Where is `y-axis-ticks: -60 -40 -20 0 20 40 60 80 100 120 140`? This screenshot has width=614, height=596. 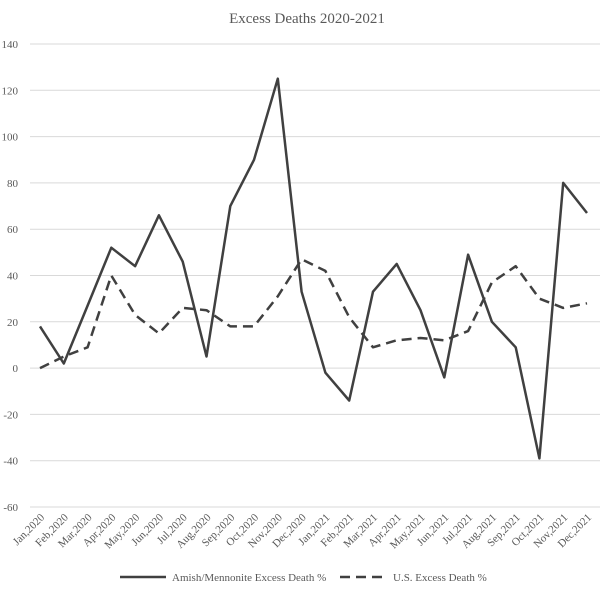
y-axis-ticks: -60 -40 -20 0 20 40 60 80 100 120 140 is located at coordinates (10, 276).